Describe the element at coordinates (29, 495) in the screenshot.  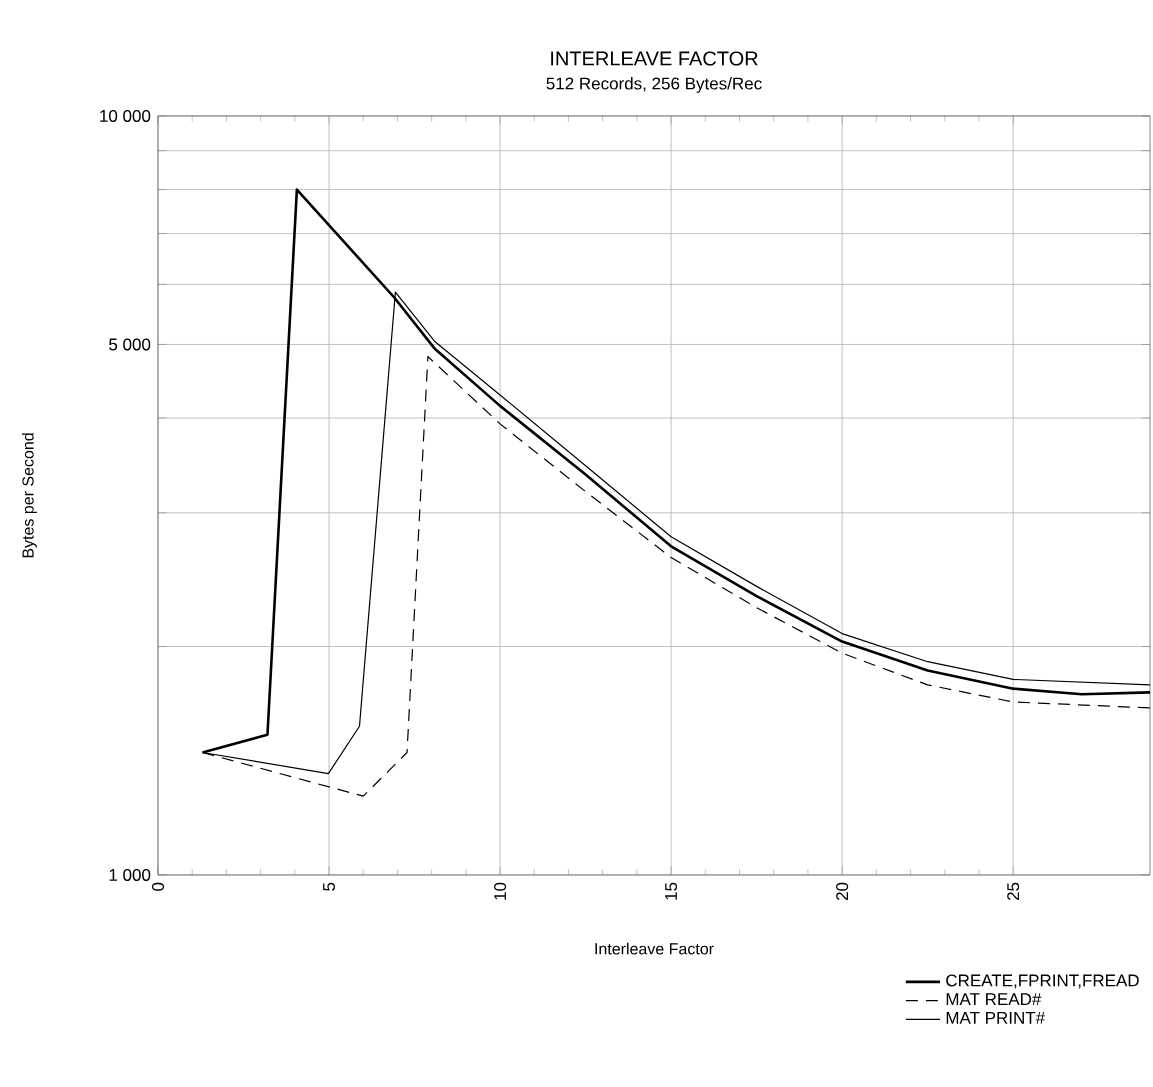
I see `y-axis-title: Bytes per Second` at that location.